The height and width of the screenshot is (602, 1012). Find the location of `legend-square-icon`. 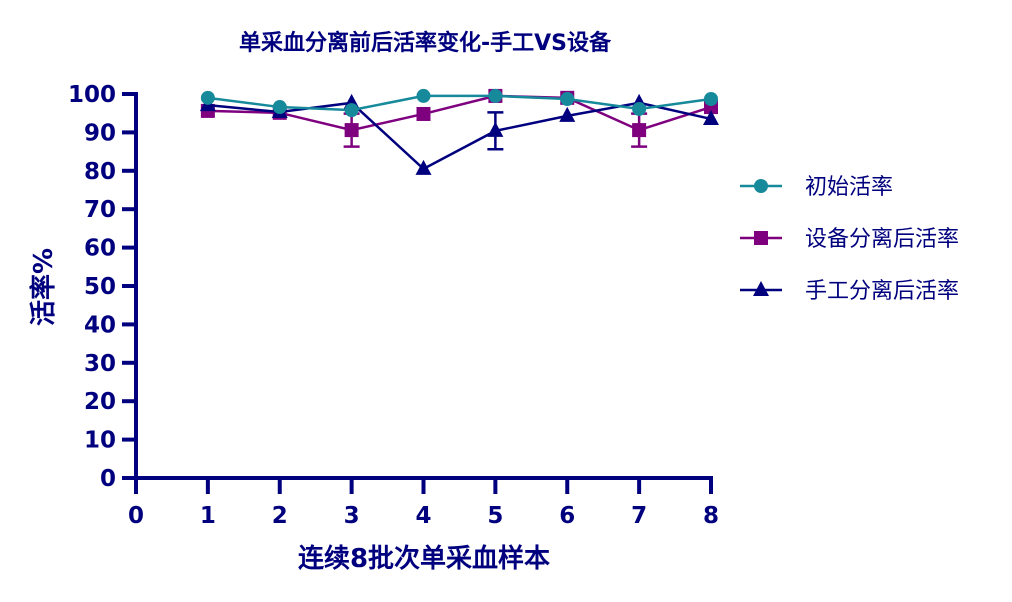

legend-square-icon is located at coordinates (761, 238).